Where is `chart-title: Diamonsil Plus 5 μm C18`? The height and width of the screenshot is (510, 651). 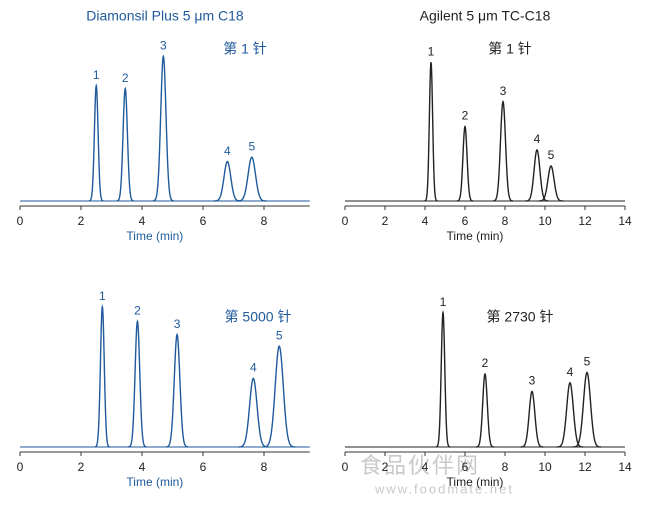
chart-title: Diamonsil Plus 5 μm C18 is located at coordinates (165, 16).